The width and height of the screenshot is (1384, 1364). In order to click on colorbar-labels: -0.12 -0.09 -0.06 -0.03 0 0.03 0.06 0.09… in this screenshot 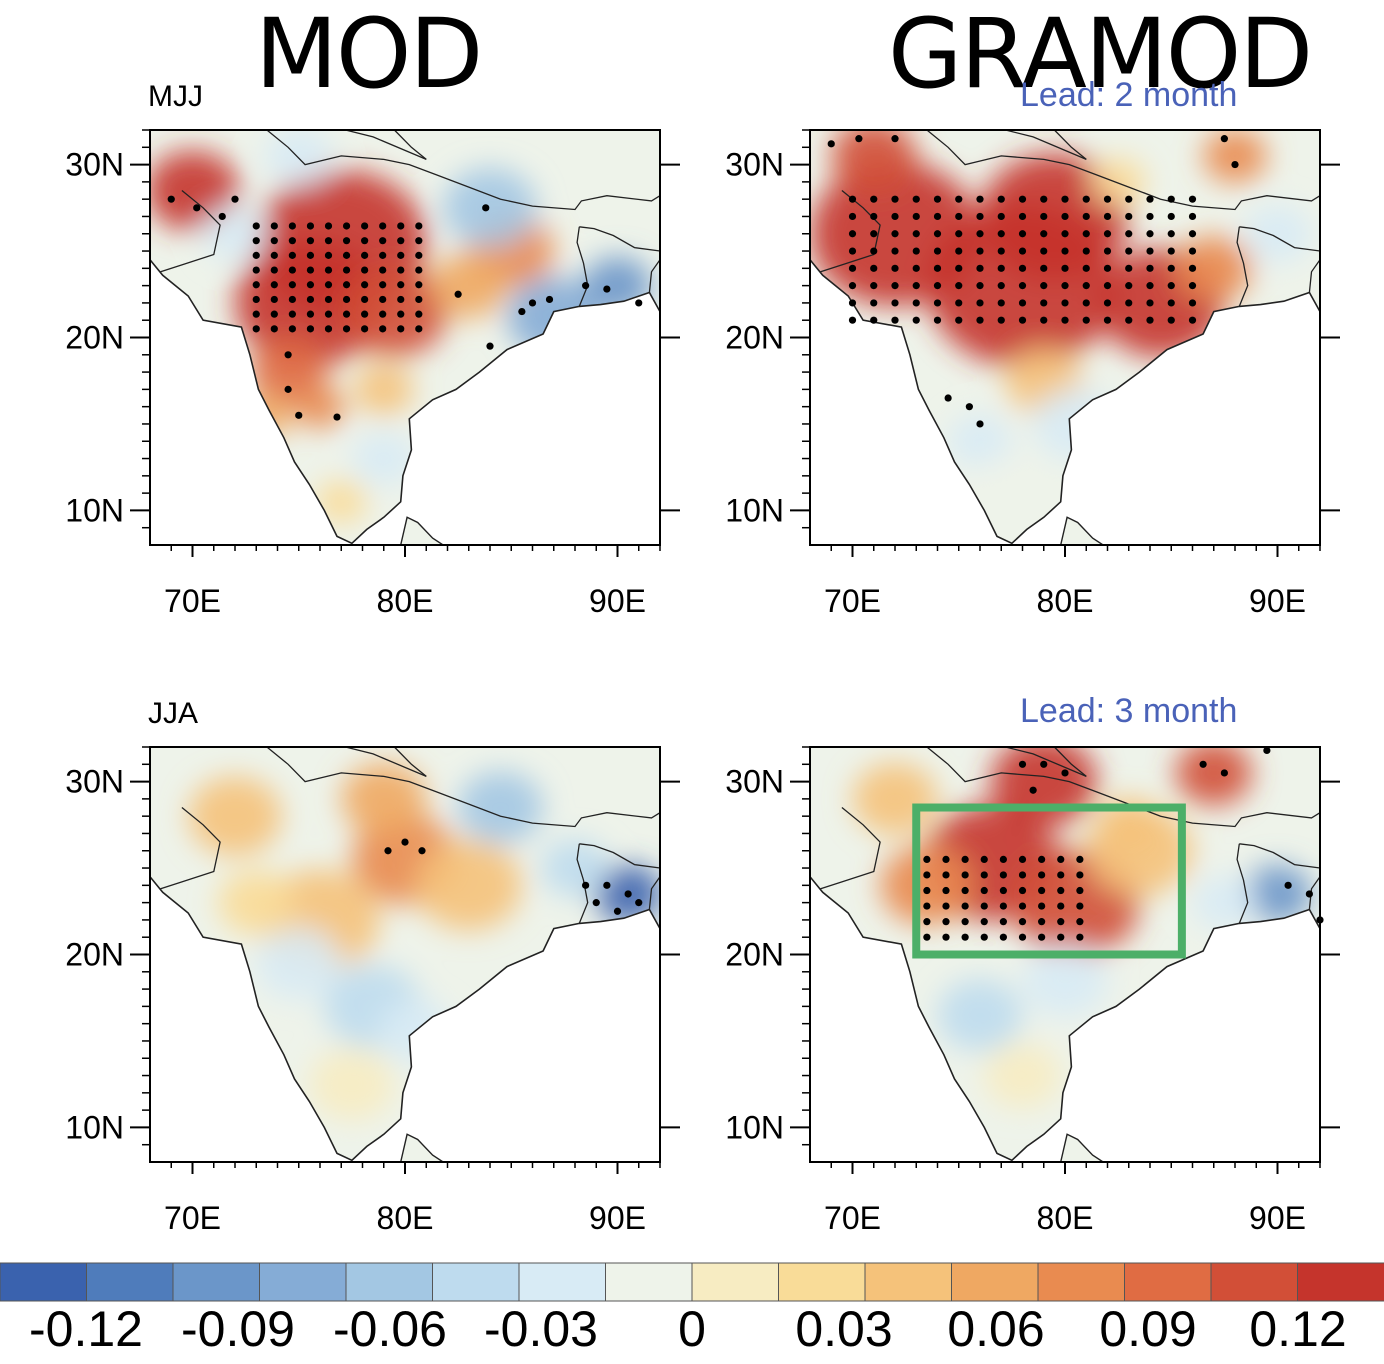, I will do `click(692, 1332)`.